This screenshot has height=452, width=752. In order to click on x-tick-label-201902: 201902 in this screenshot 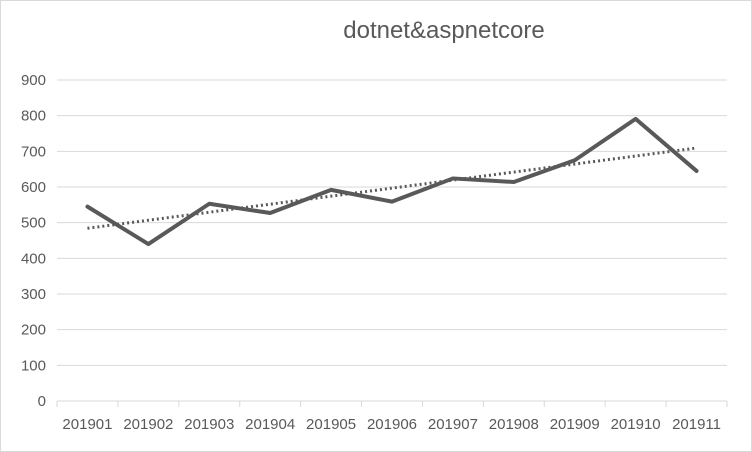, I will do `click(148, 424)`.